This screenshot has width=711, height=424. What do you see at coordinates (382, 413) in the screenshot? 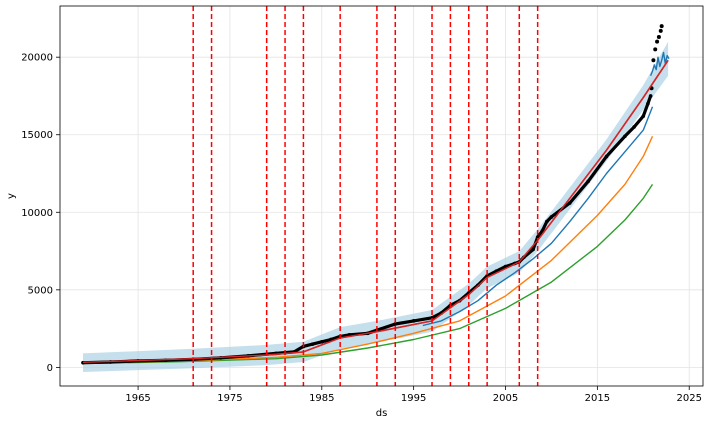
I see `x-axis-label: ds` at bounding box center [382, 413].